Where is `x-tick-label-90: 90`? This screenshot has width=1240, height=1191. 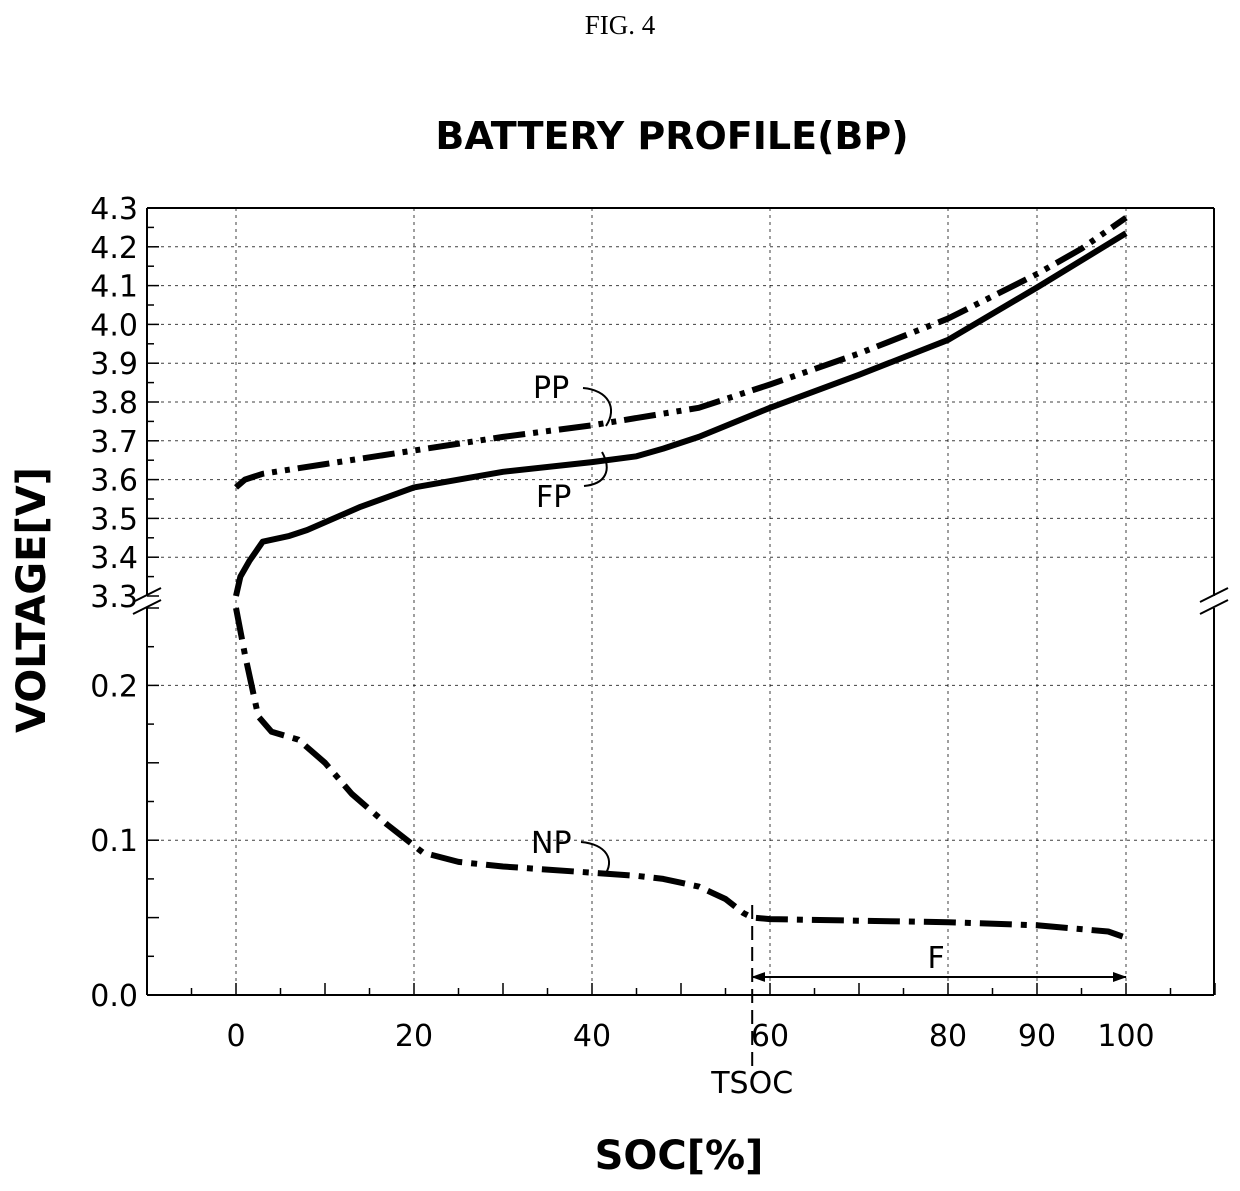 x-tick-label-90: 90 is located at coordinates (1037, 1036).